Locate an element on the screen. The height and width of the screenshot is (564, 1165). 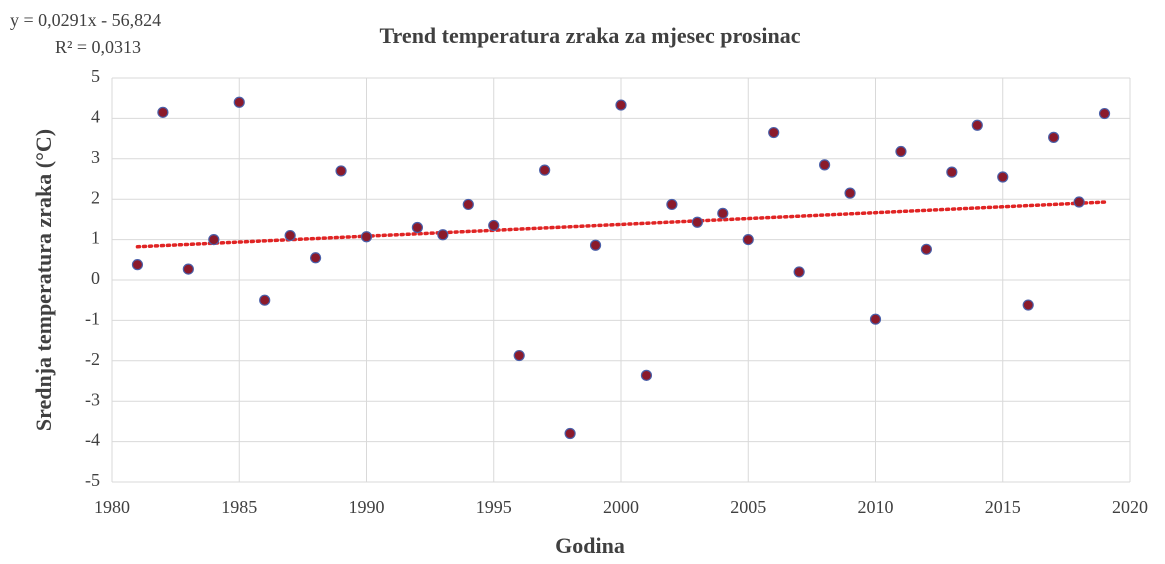
y-tick-label: 3 is located at coordinates (95, 157).